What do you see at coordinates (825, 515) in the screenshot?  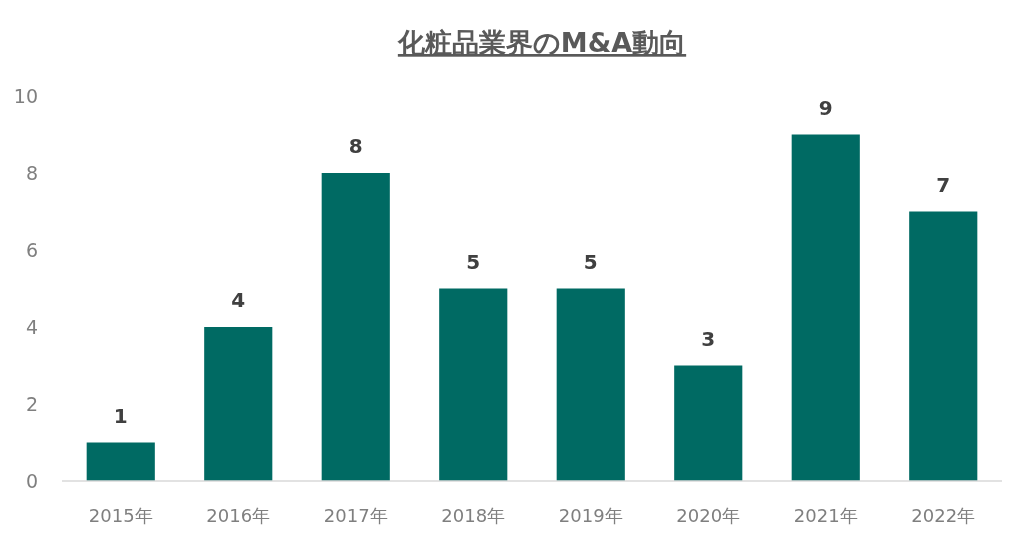 I see `x-tick-label: 2021年` at bounding box center [825, 515].